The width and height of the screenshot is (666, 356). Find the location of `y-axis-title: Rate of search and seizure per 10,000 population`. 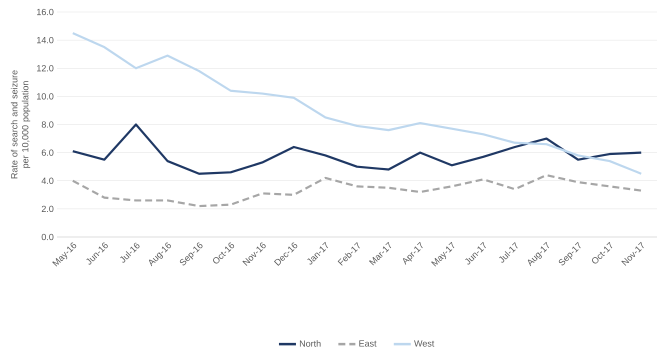

y-axis-title: Rate of search and seizure per 10,000 population is located at coordinates (20, 124).